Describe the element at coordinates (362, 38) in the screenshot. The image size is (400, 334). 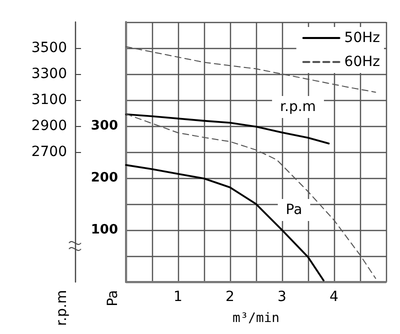
I see `legend-label: 50Hz` at that location.